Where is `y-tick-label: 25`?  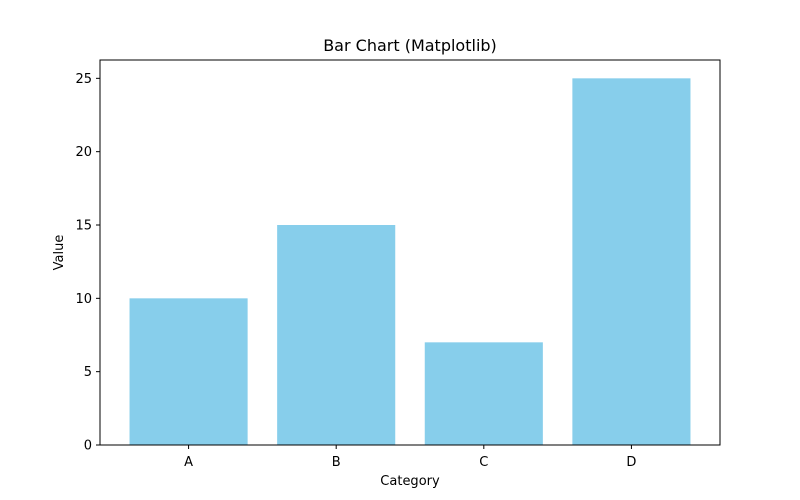 y-tick-label: 25 is located at coordinates (83, 79).